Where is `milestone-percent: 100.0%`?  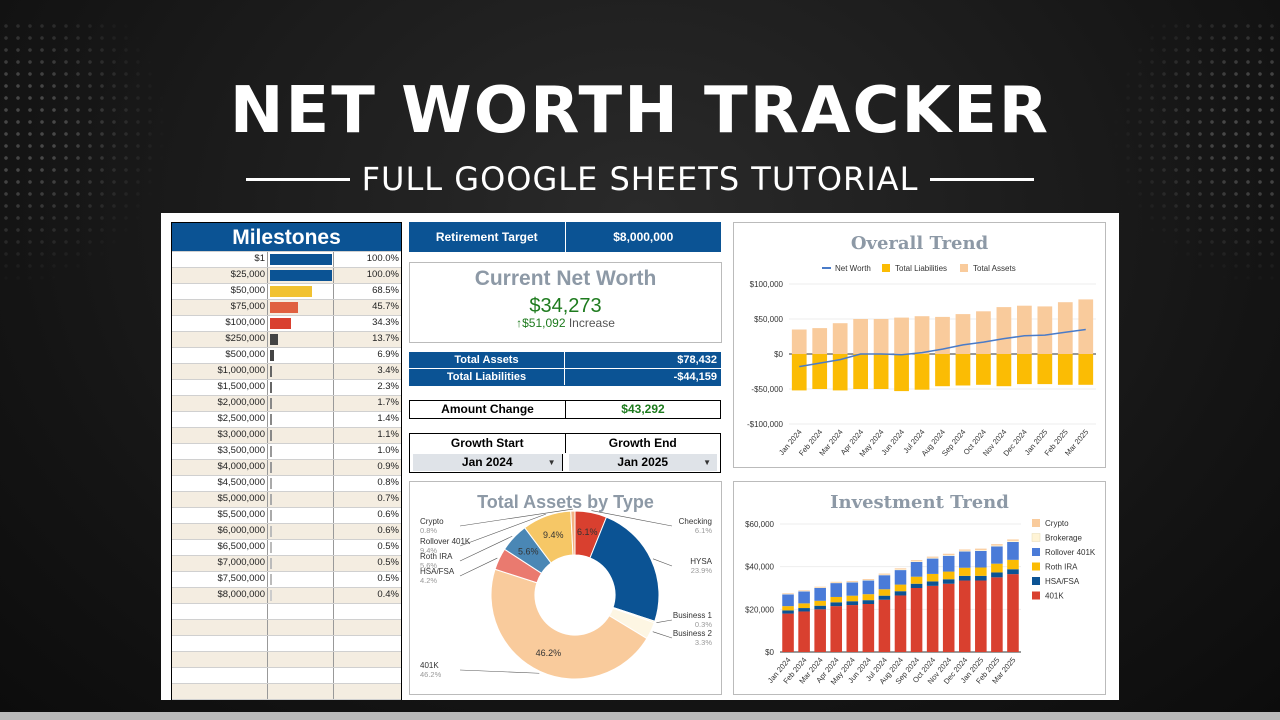 milestone-percent: 100.0% is located at coordinates (382, 258).